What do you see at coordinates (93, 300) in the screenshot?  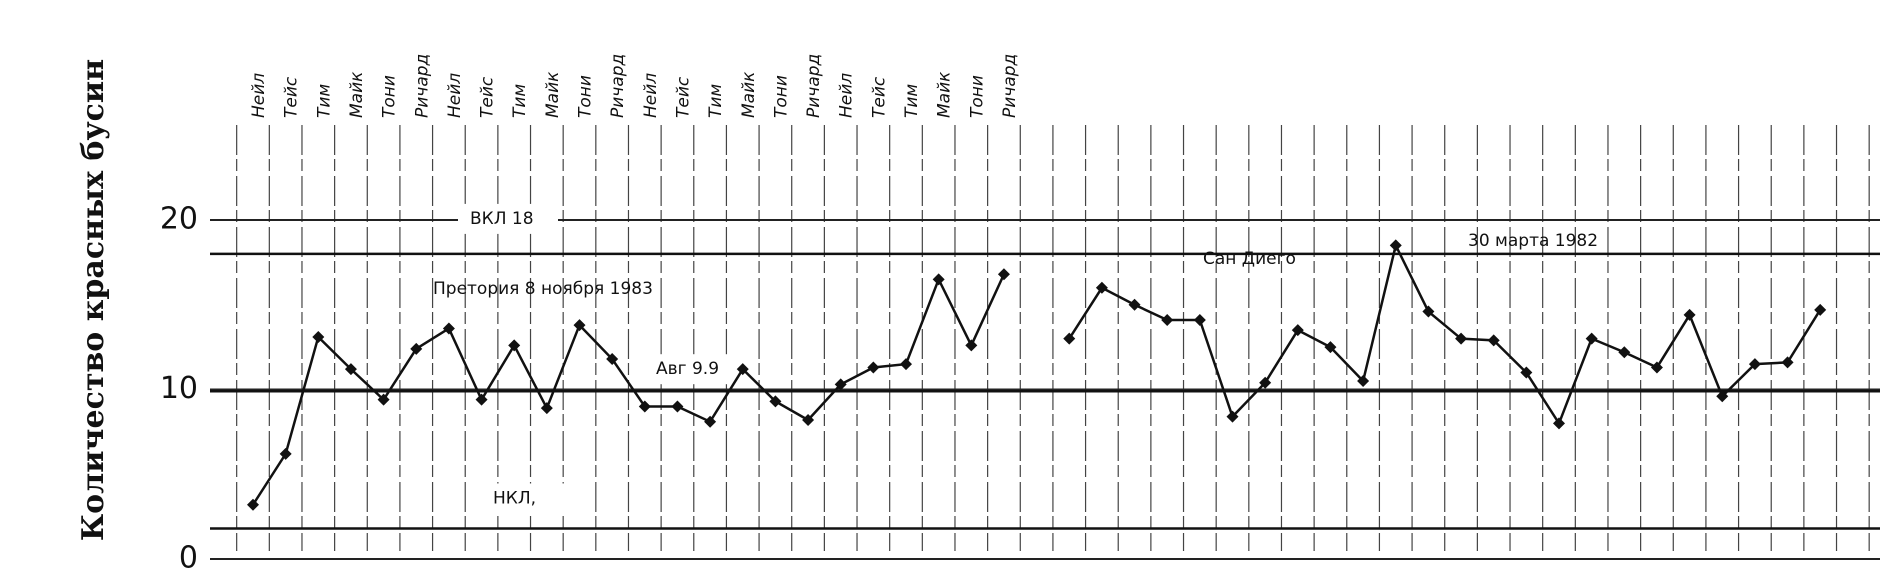 I see `y-axis-title: Количество красных бусин` at bounding box center [93, 300].